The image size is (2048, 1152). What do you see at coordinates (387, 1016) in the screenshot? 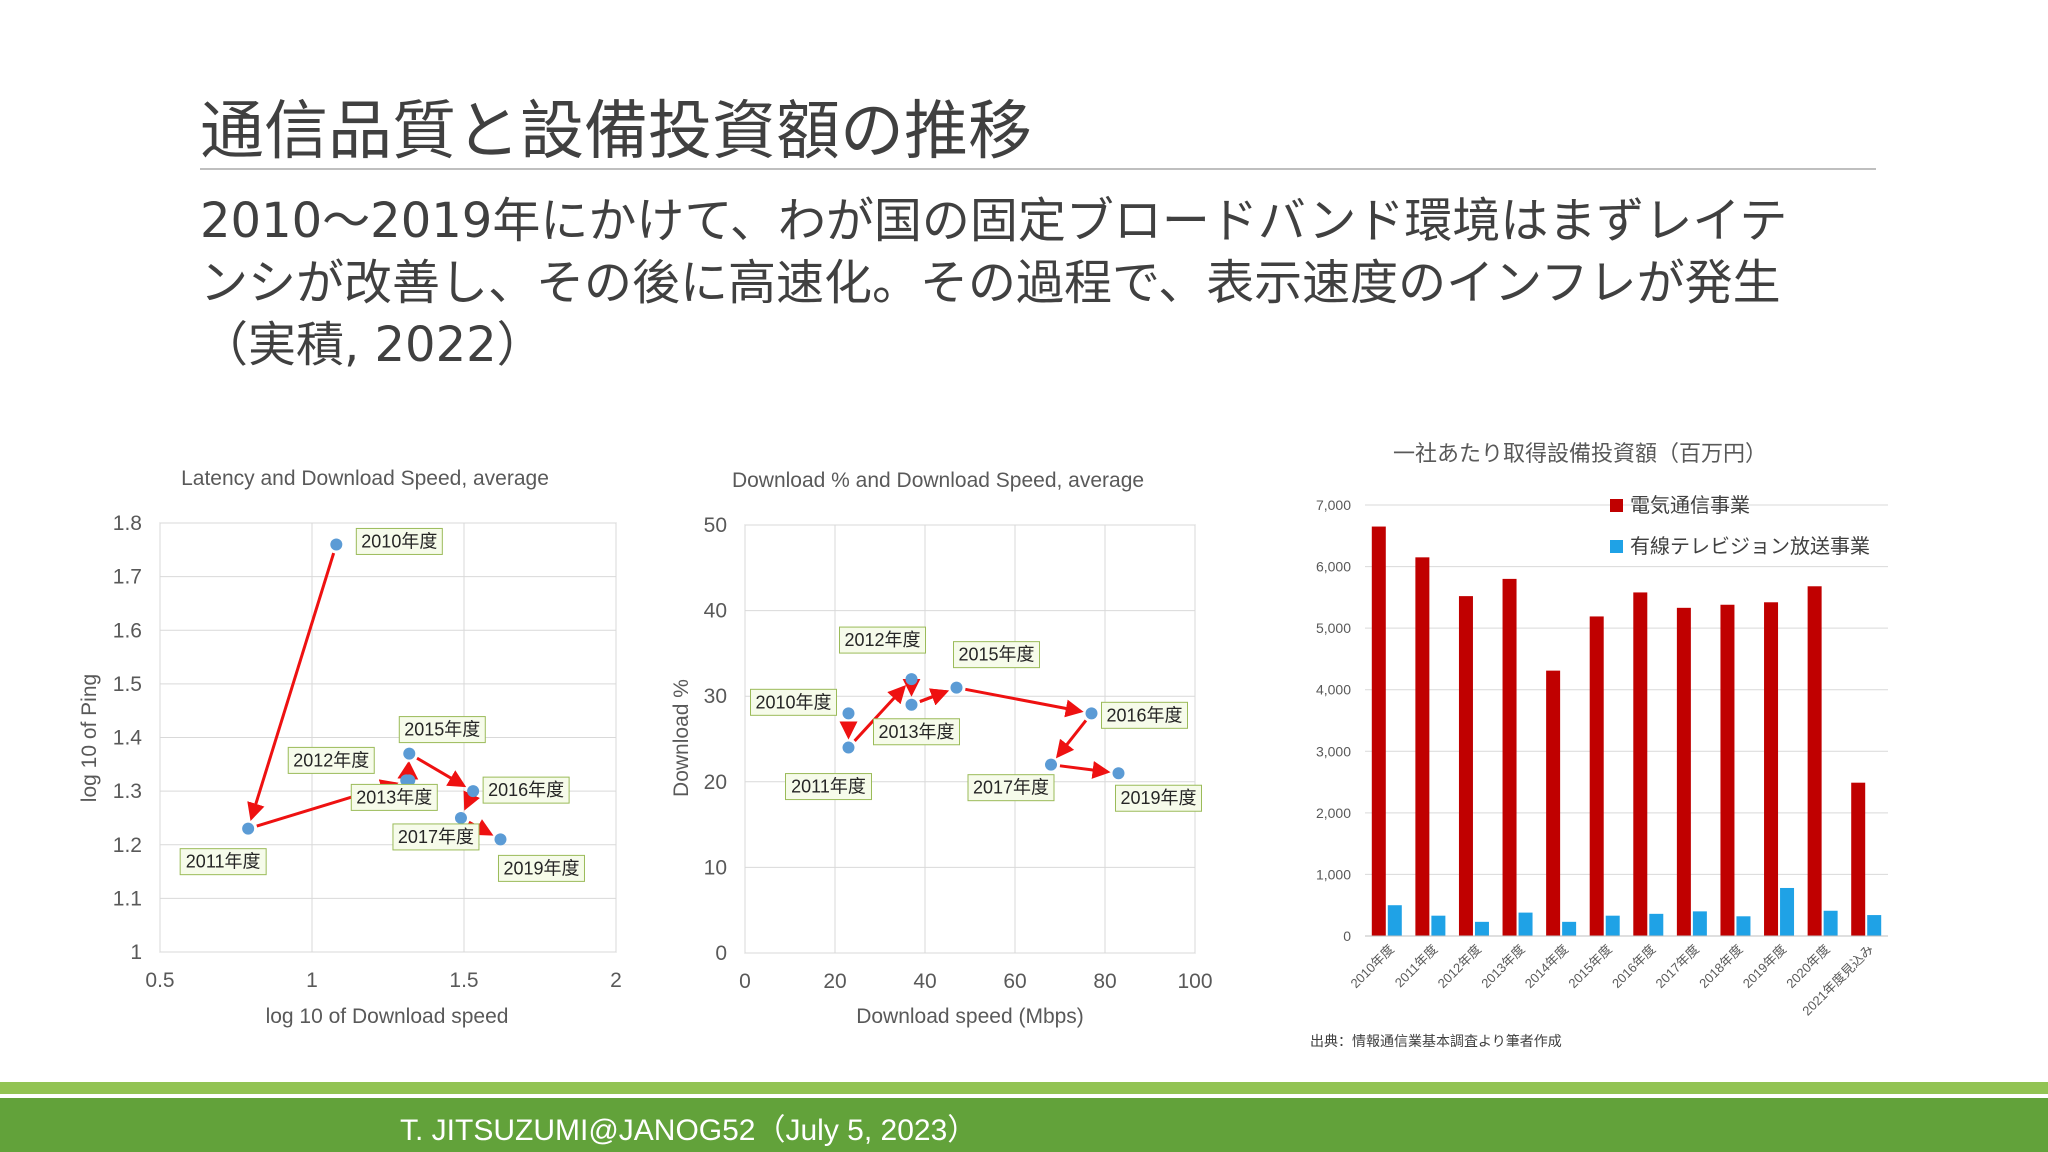
I see `x-axis-label: log 10 of Download speed` at bounding box center [387, 1016].